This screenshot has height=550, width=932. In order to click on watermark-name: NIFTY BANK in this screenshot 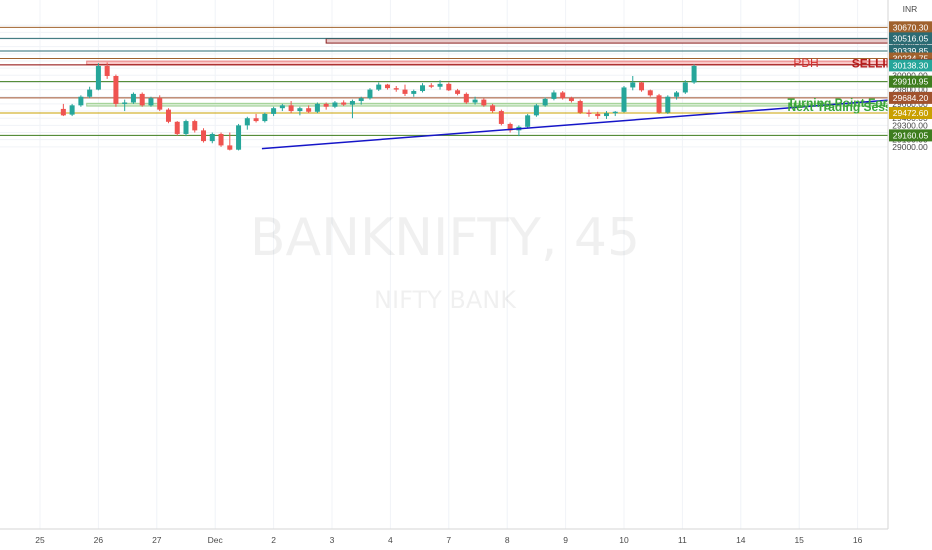, I will do `click(445, 300)`.